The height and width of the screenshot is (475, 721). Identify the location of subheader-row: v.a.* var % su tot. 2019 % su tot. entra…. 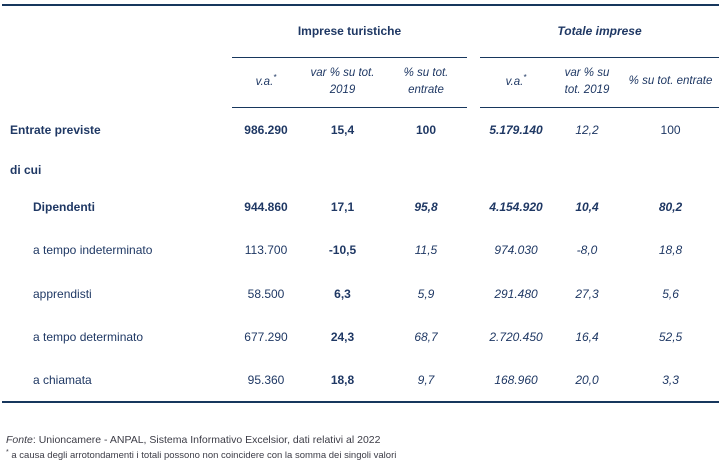
(361, 82).